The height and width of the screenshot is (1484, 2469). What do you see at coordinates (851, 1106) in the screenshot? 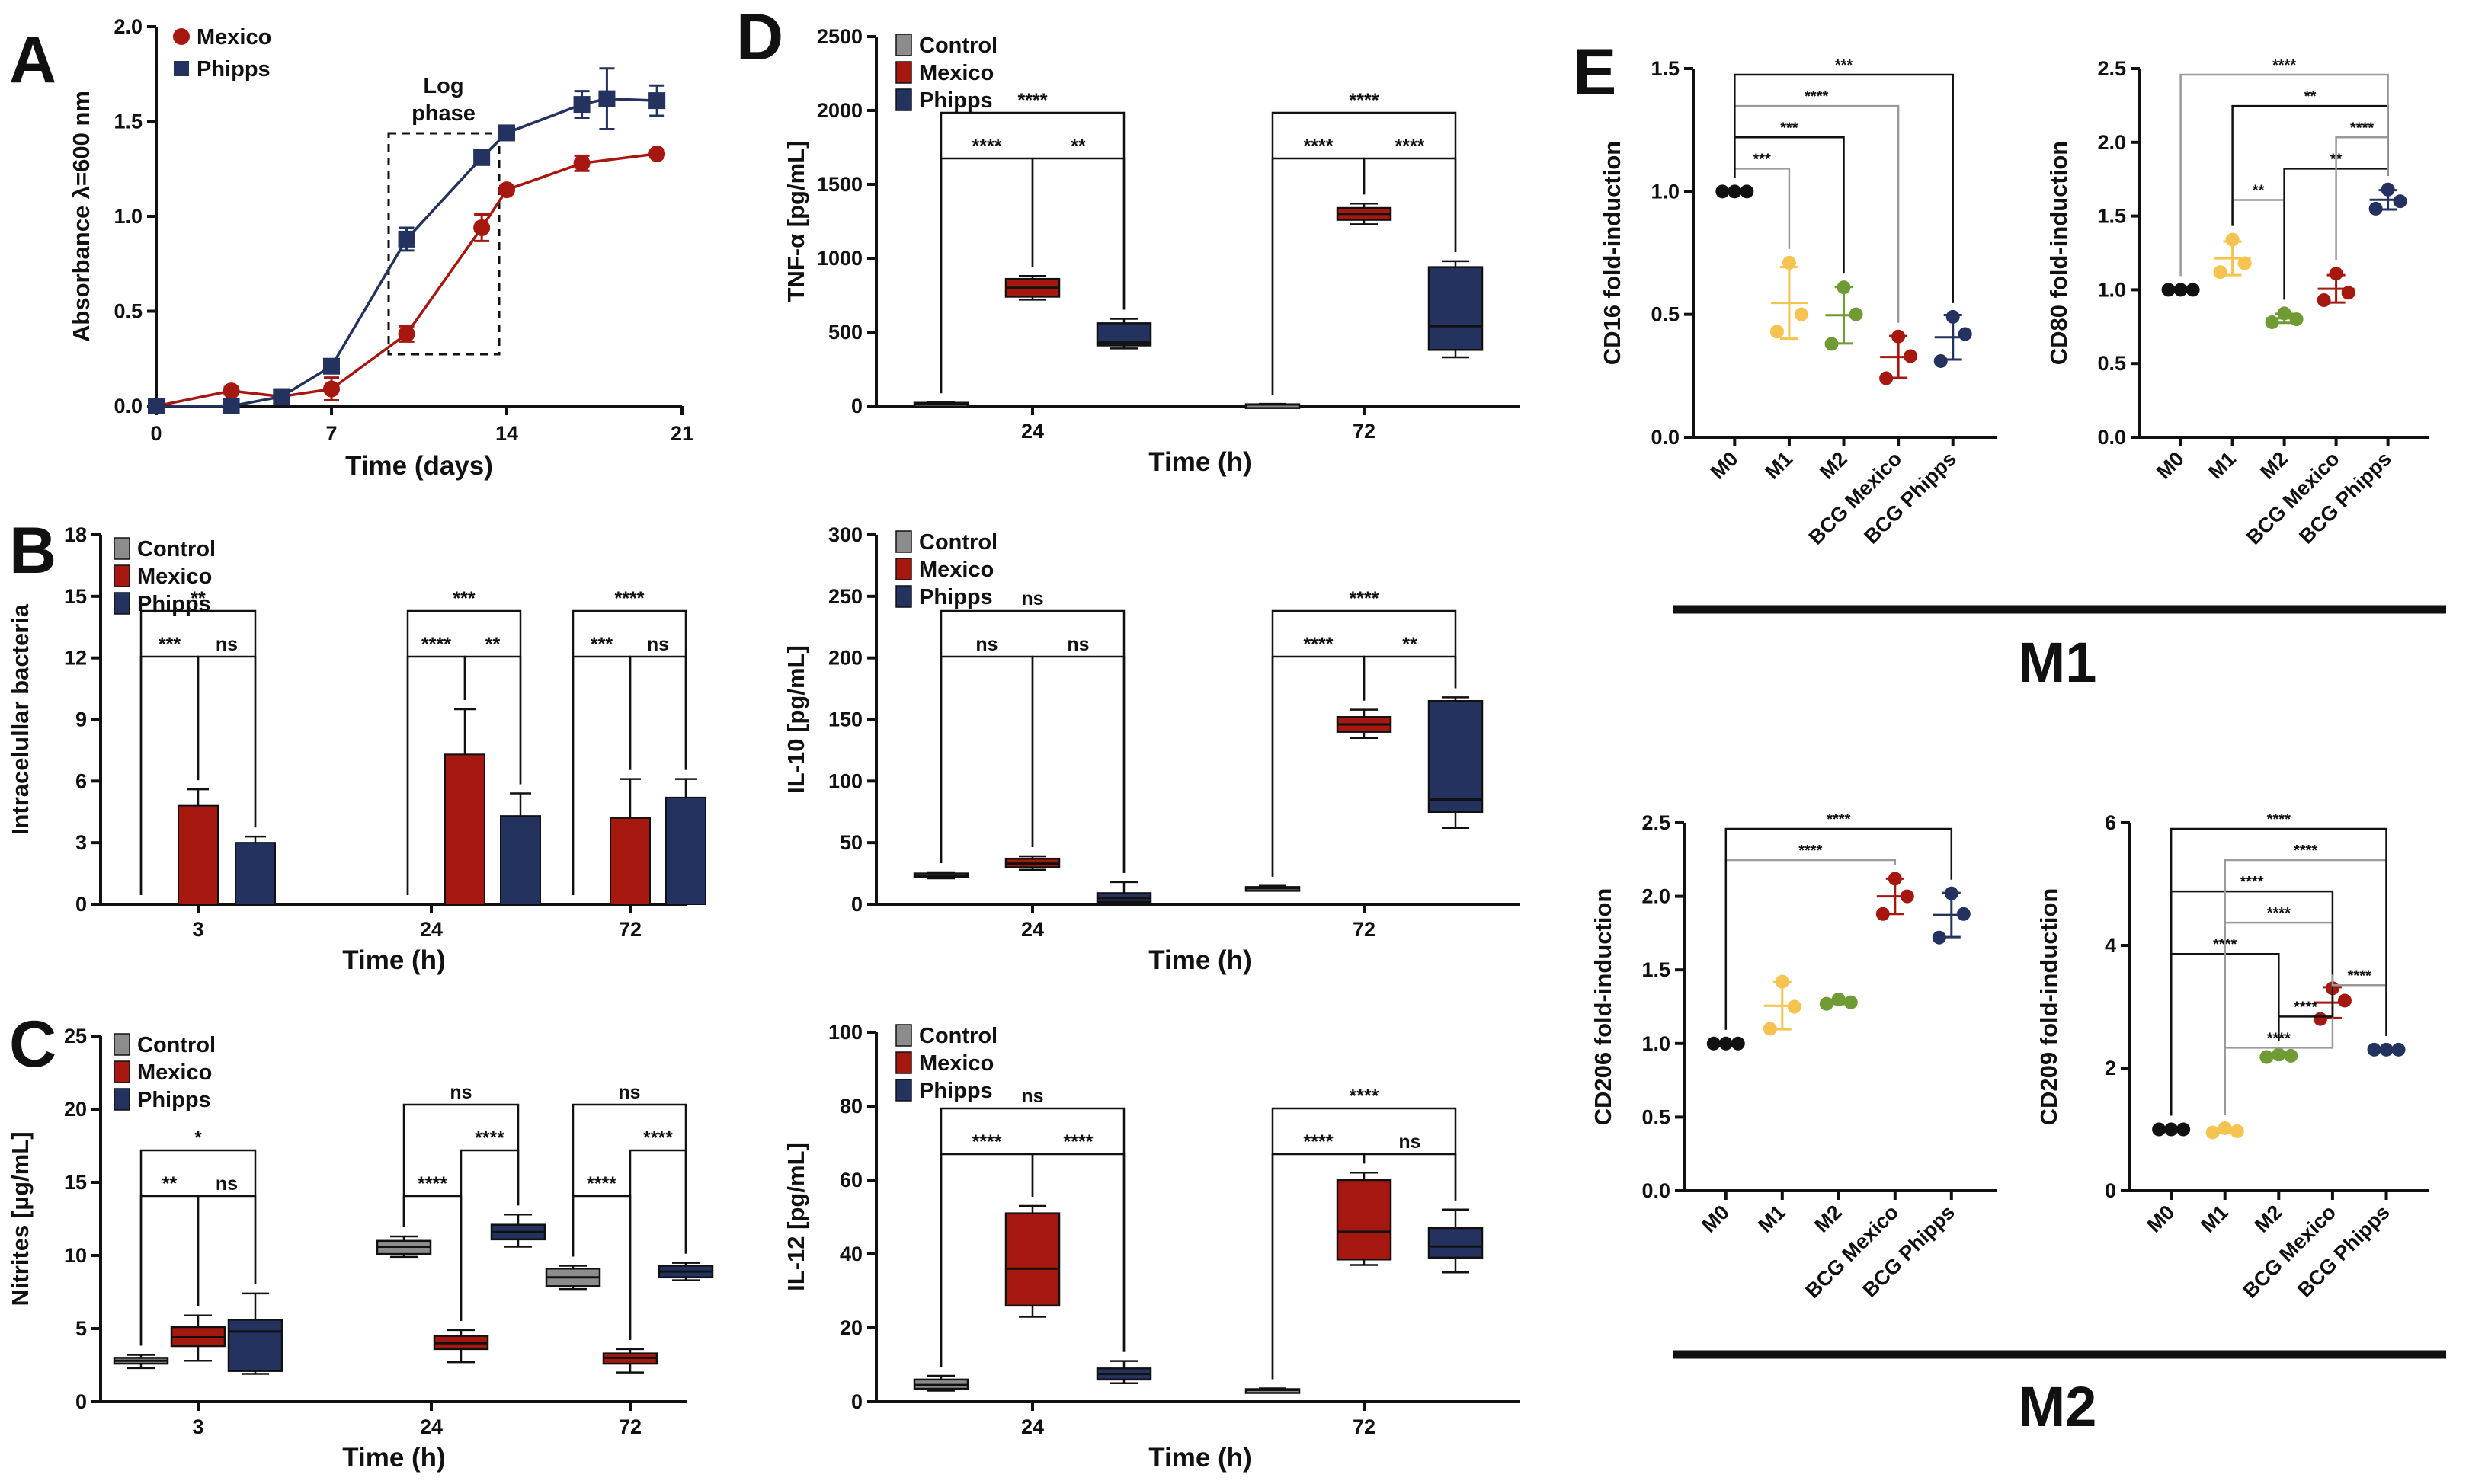
I see `D3-y-tick-label: 80` at bounding box center [851, 1106].